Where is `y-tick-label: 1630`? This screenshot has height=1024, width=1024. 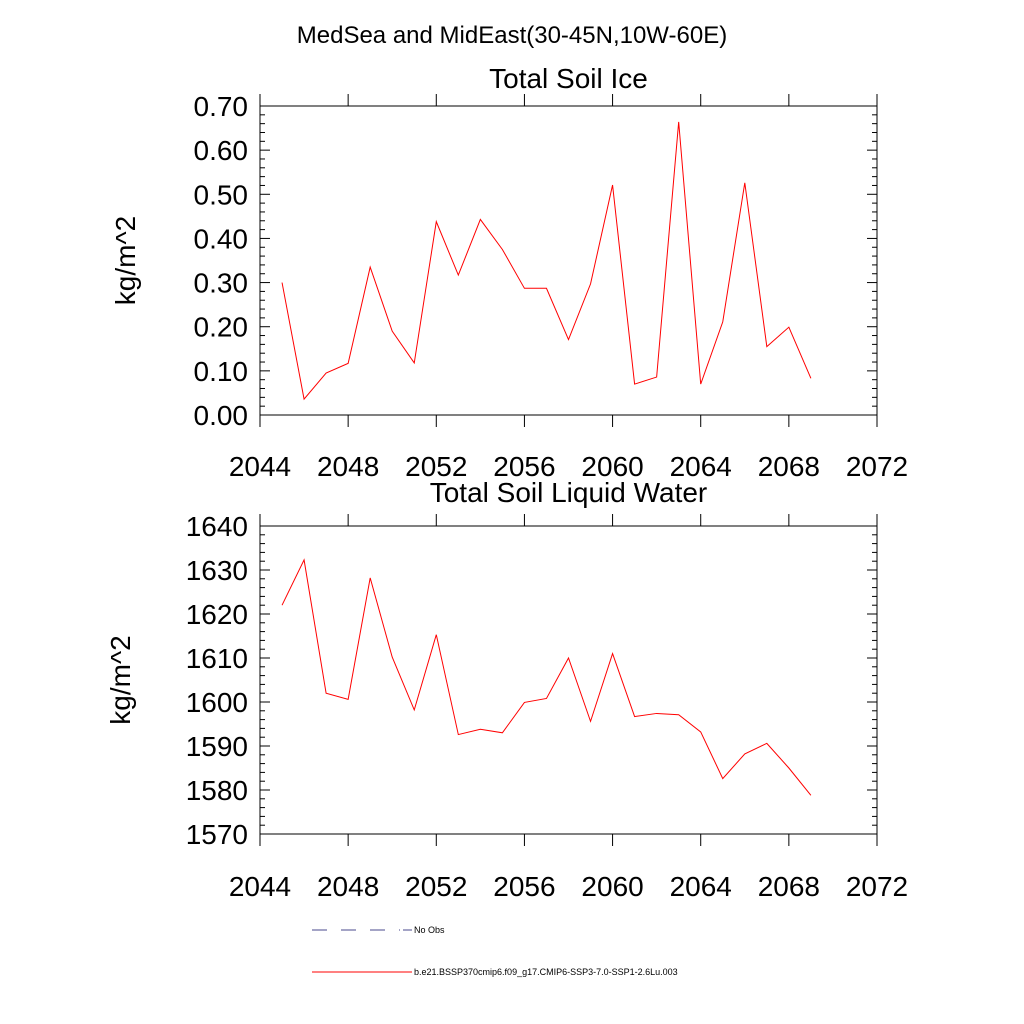 y-tick-label: 1630 is located at coordinates (217, 570).